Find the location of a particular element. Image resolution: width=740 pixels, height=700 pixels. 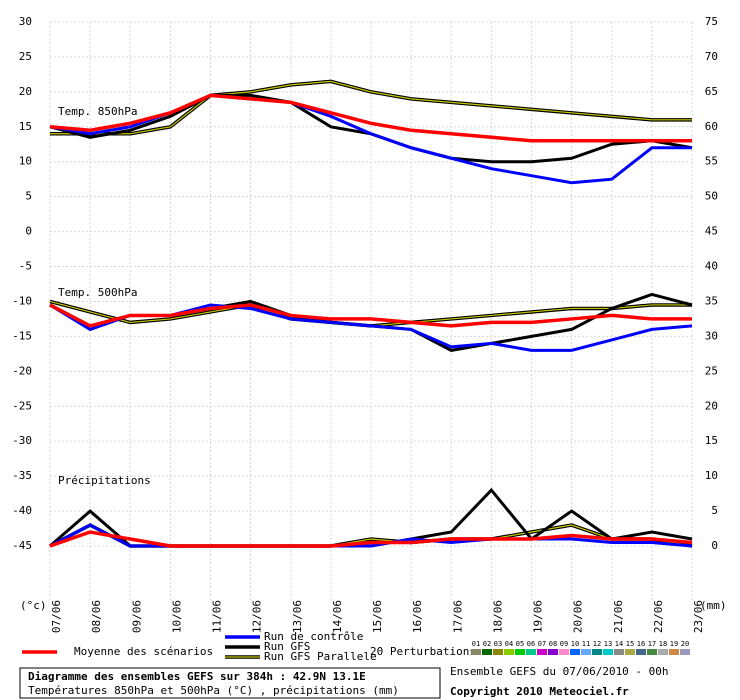

x-tick-label: 21/06 is located at coordinates (618, 616).